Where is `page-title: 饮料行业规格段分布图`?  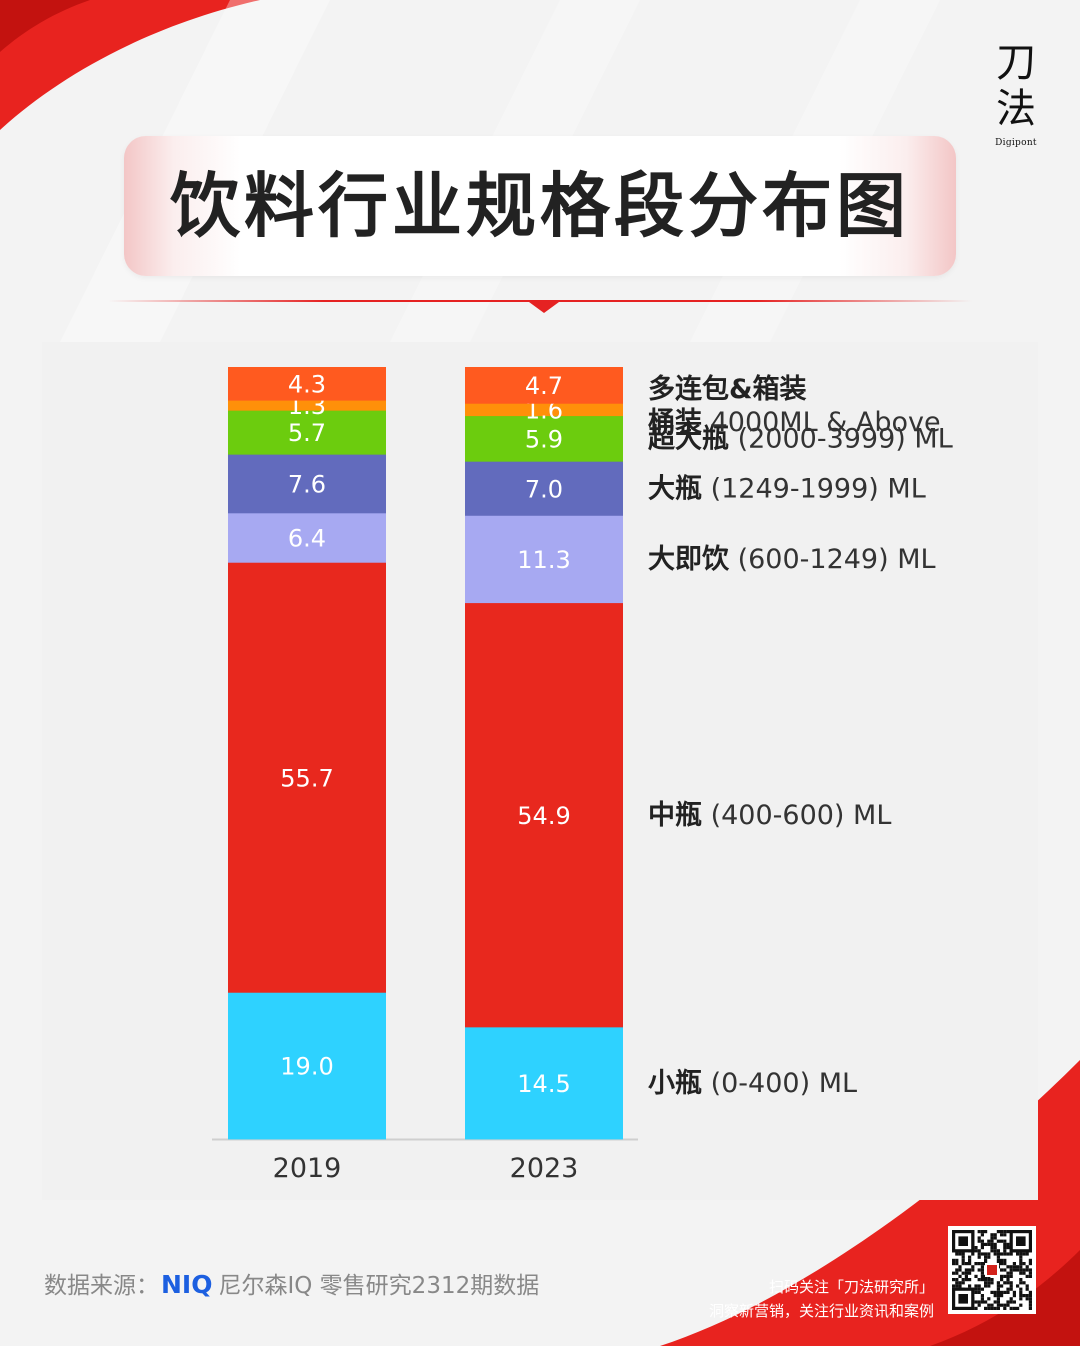 page-title: 饮料行业规格段分布图 is located at coordinates (540, 206).